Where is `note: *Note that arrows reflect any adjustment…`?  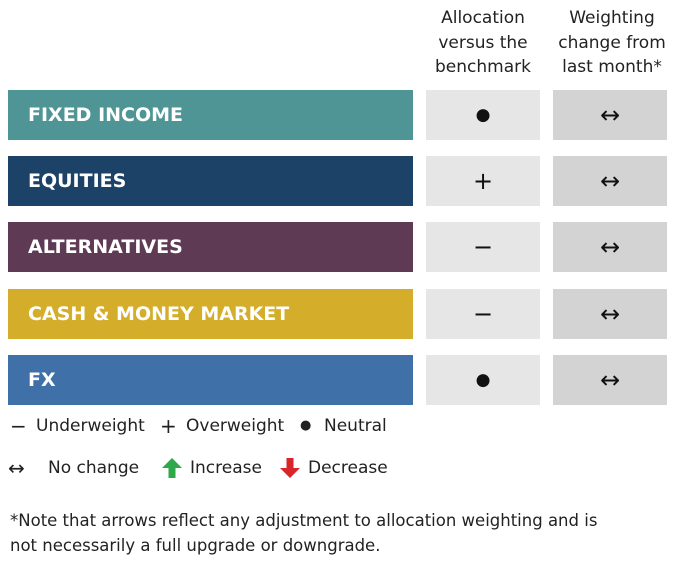 note: *Note that arrows reflect any adjustment… is located at coordinates (304, 520).